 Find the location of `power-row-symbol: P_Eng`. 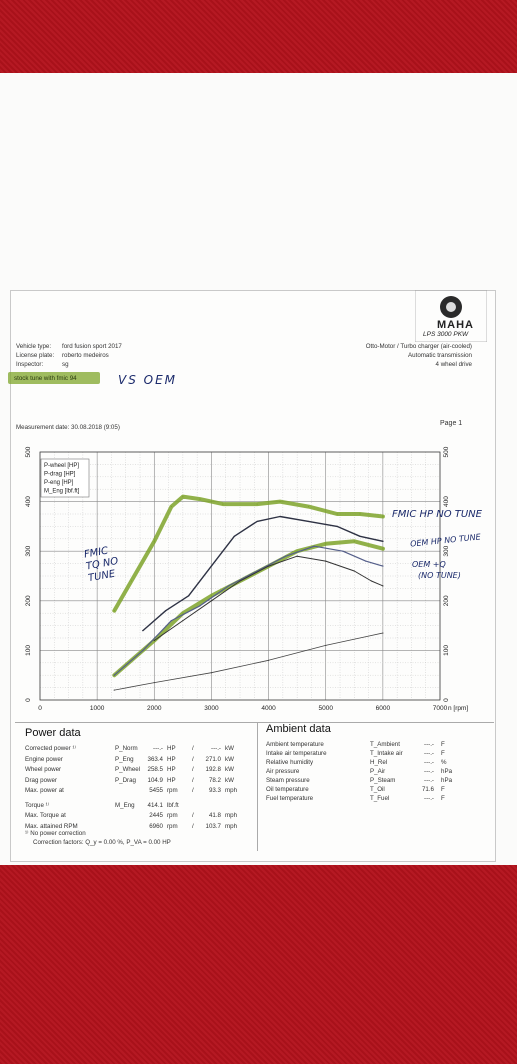

power-row-symbol: P_Eng is located at coordinates (124, 759).